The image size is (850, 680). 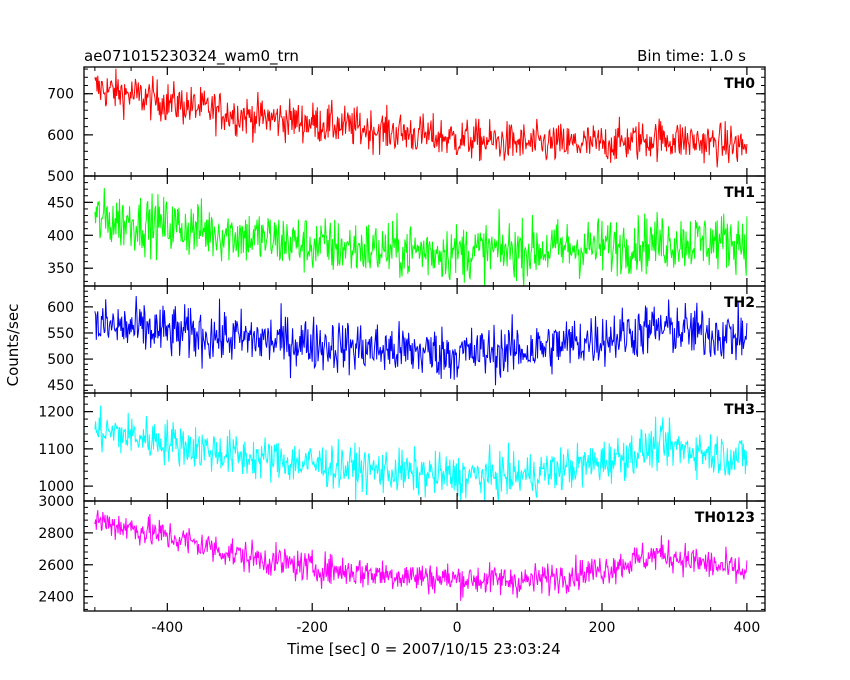 I want to click on y-tick-label: 550, so click(x=60, y=334).